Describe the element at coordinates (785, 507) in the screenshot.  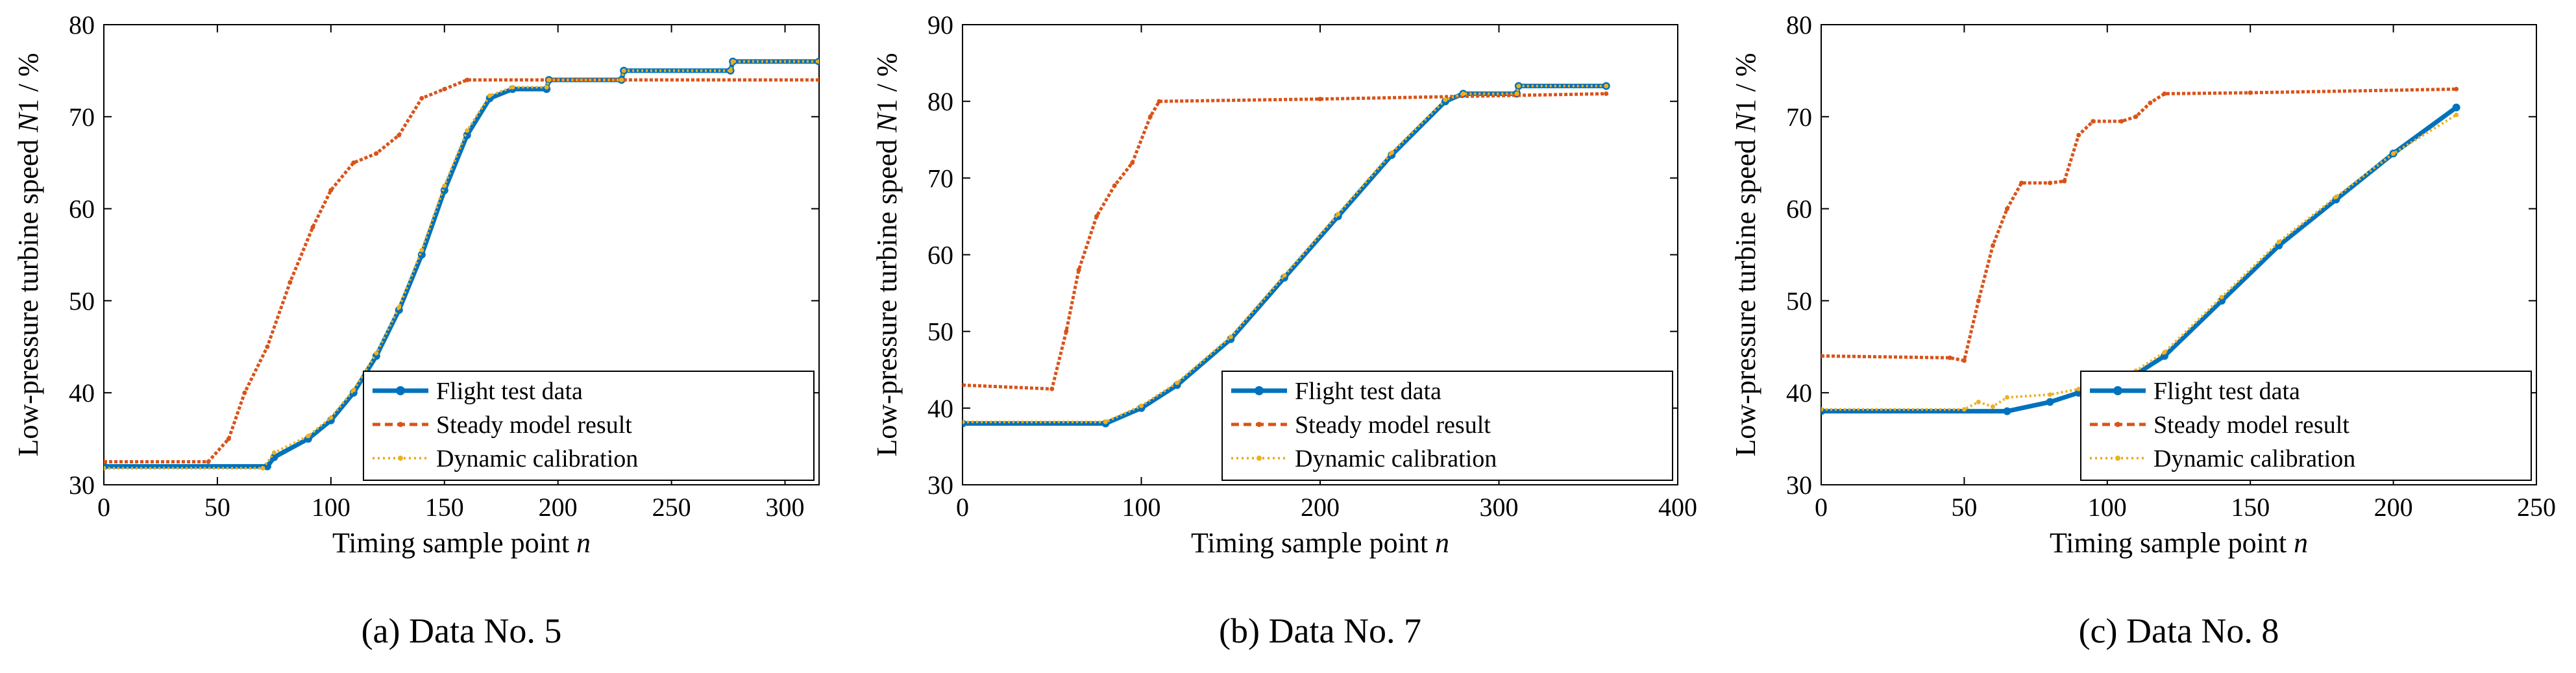
I see `x-tick-label: 300` at that location.